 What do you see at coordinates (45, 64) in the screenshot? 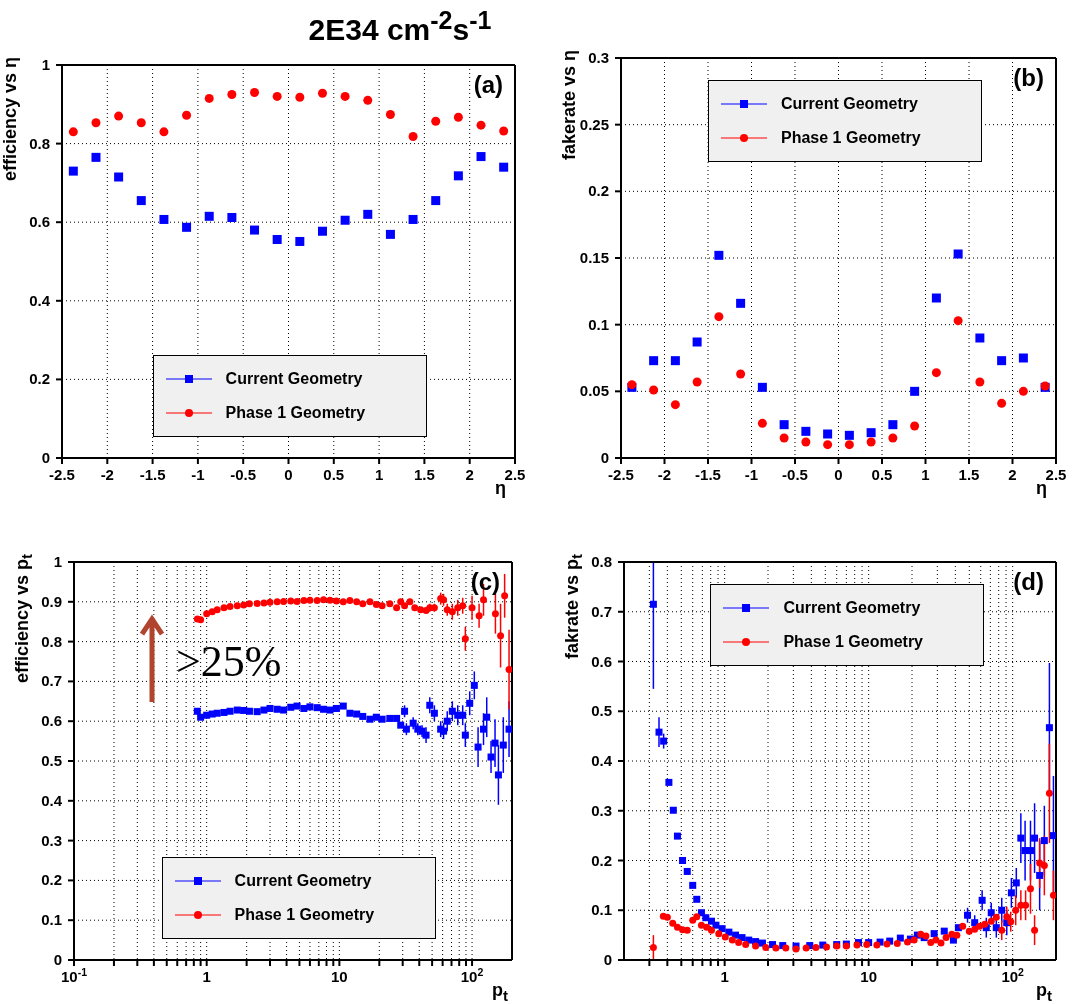
I see `y-tick-label: 1` at bounding box center [45, 64].